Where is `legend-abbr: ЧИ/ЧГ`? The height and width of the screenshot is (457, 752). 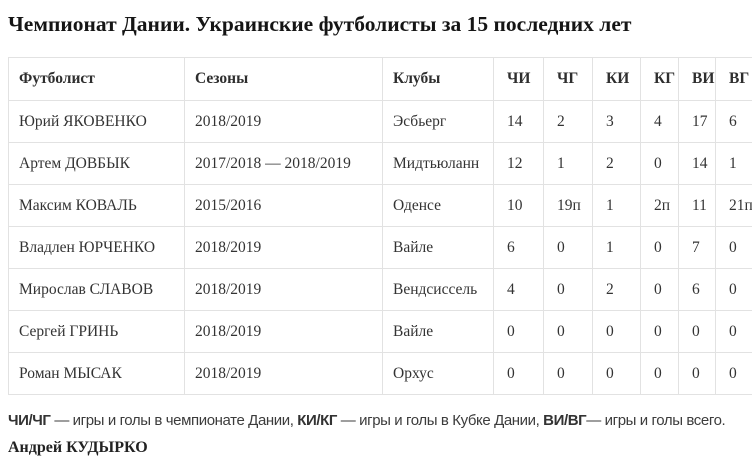 legend-abbr: ЧИ/ЧГ is located at coordinates (29, 420).